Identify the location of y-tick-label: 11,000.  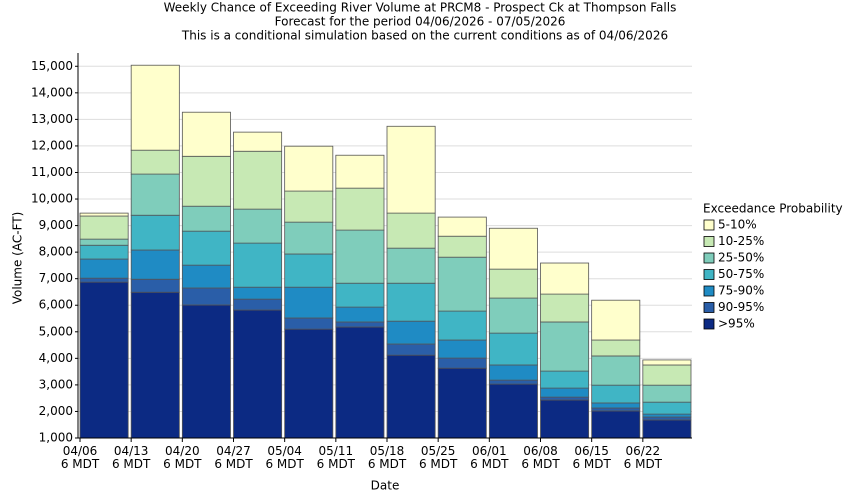
(52, 172).